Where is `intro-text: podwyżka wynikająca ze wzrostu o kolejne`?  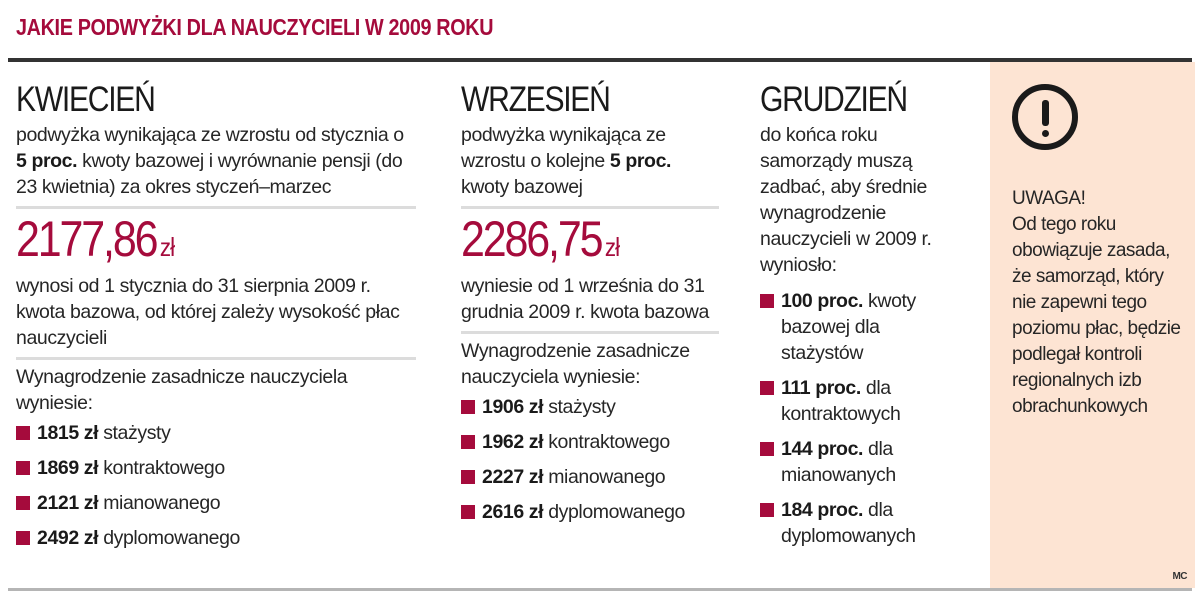 intro-text: podwyżka wynikająca ze wzrostu o kolejne is located at coordinates (563, 148).